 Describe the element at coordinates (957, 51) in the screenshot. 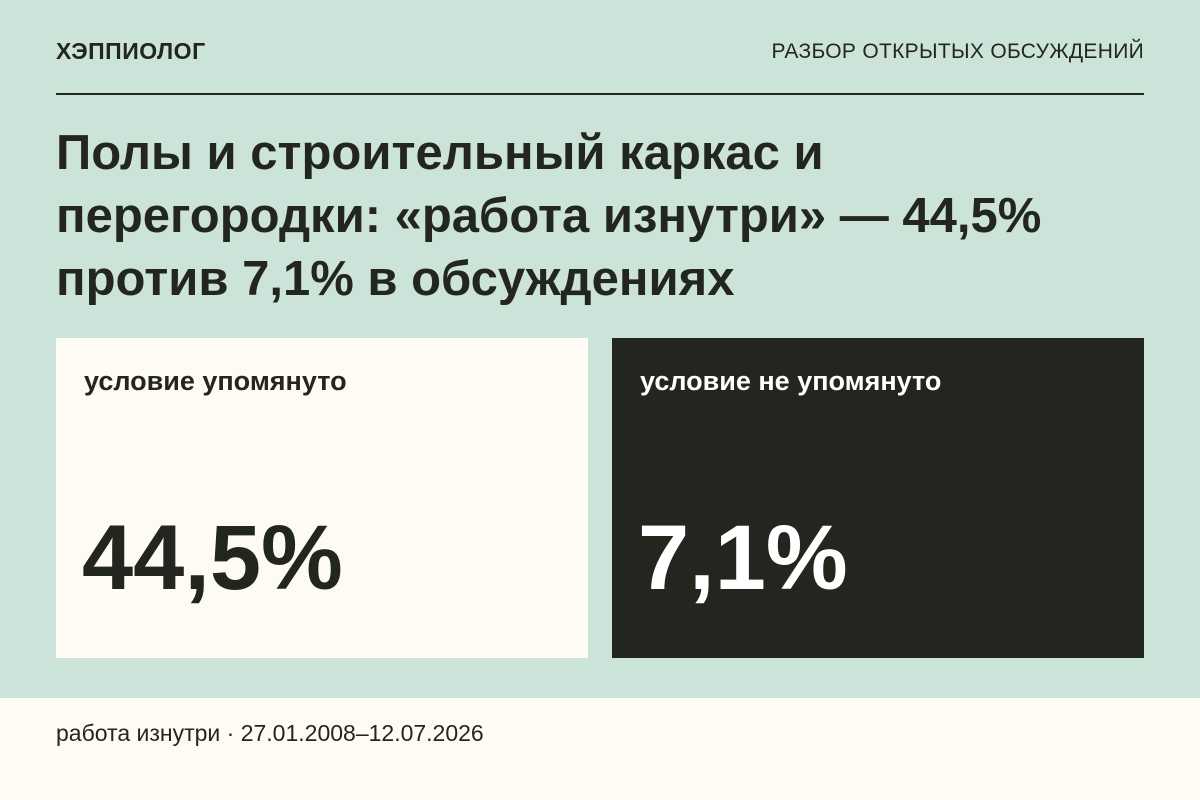

I see `section-title: РАЗБОР ОТКРЫТЫХ ОБСУЖДЕНИЙ` at that location.